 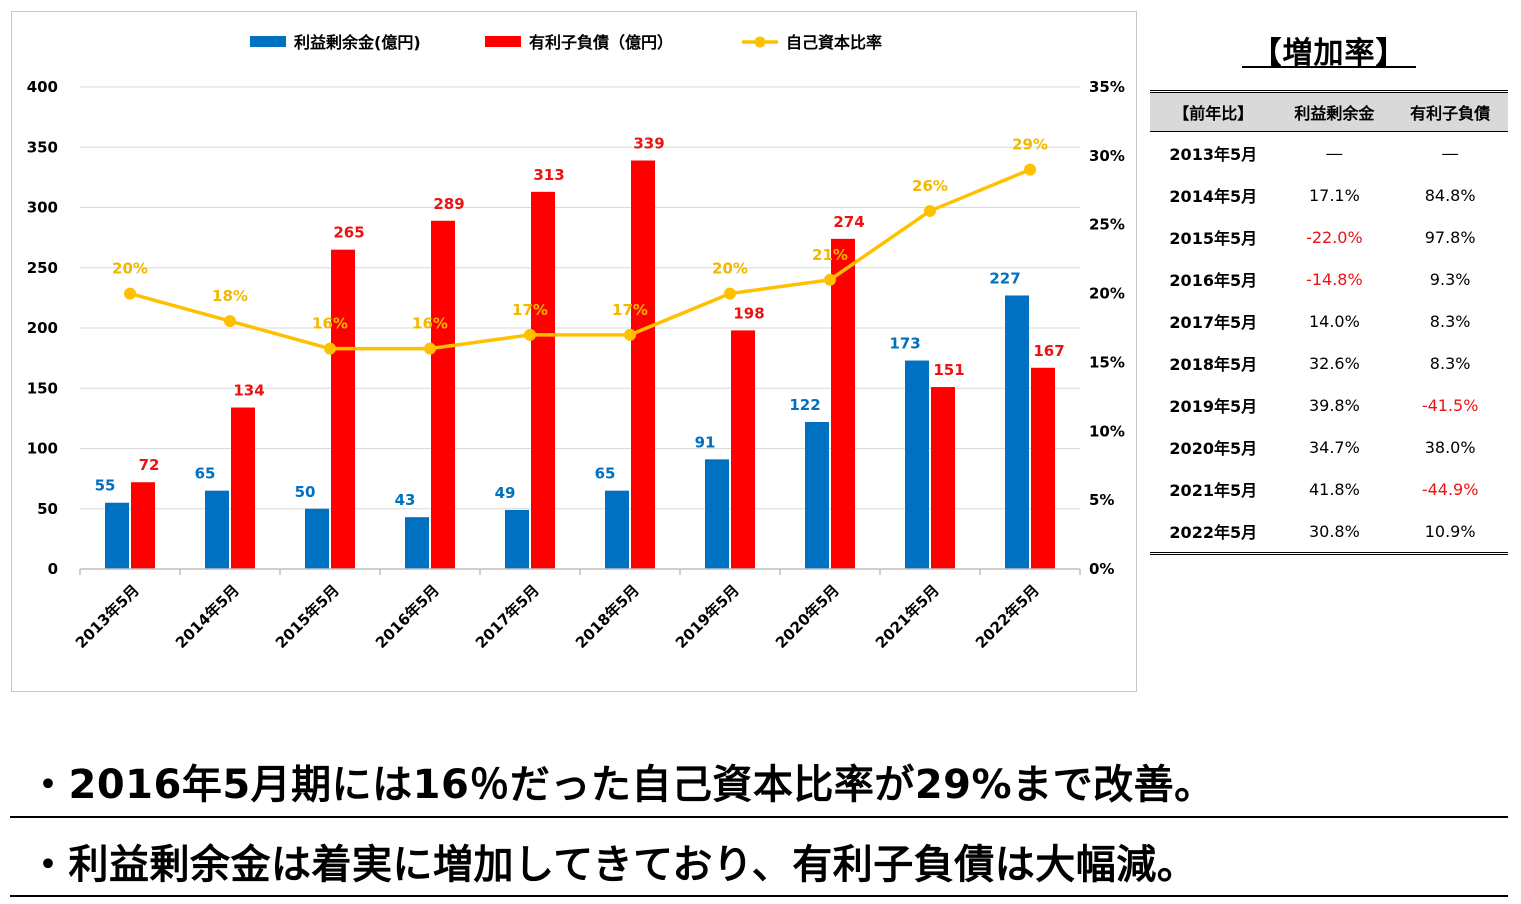 What do you see at coordinates (1213, 196) in the screenshot?
I see `row-year: 2014年5月` at bounding box center [1213, 196].